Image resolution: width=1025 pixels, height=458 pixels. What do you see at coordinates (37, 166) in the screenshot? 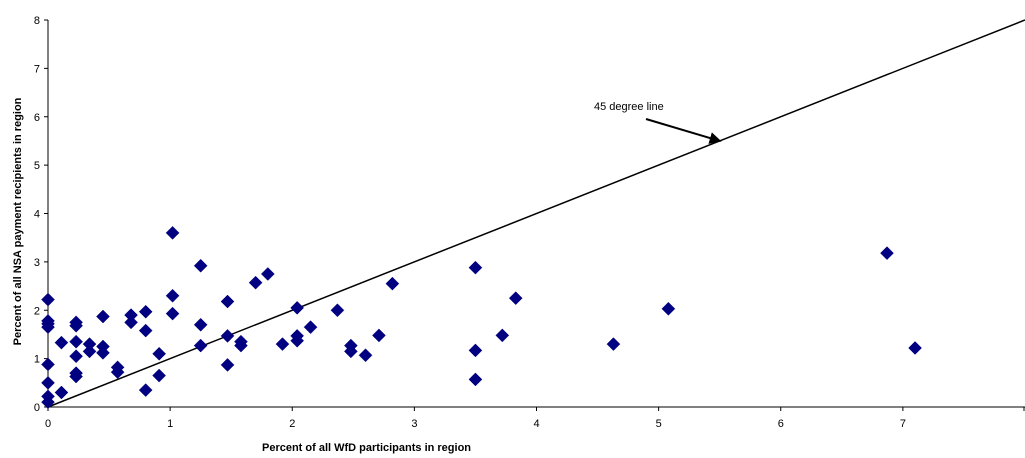
I see `y-tick-label: 5` at bounding box center [37, 166].